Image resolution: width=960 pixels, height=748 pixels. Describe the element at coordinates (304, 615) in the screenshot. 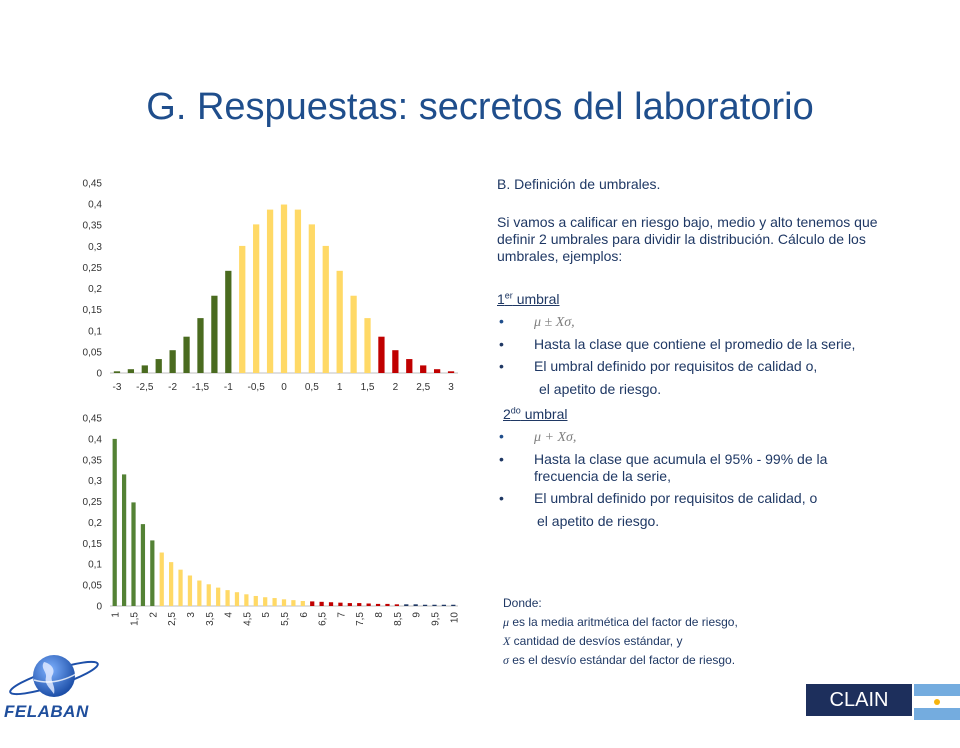

I see `x-tick-label: 6` at that location.